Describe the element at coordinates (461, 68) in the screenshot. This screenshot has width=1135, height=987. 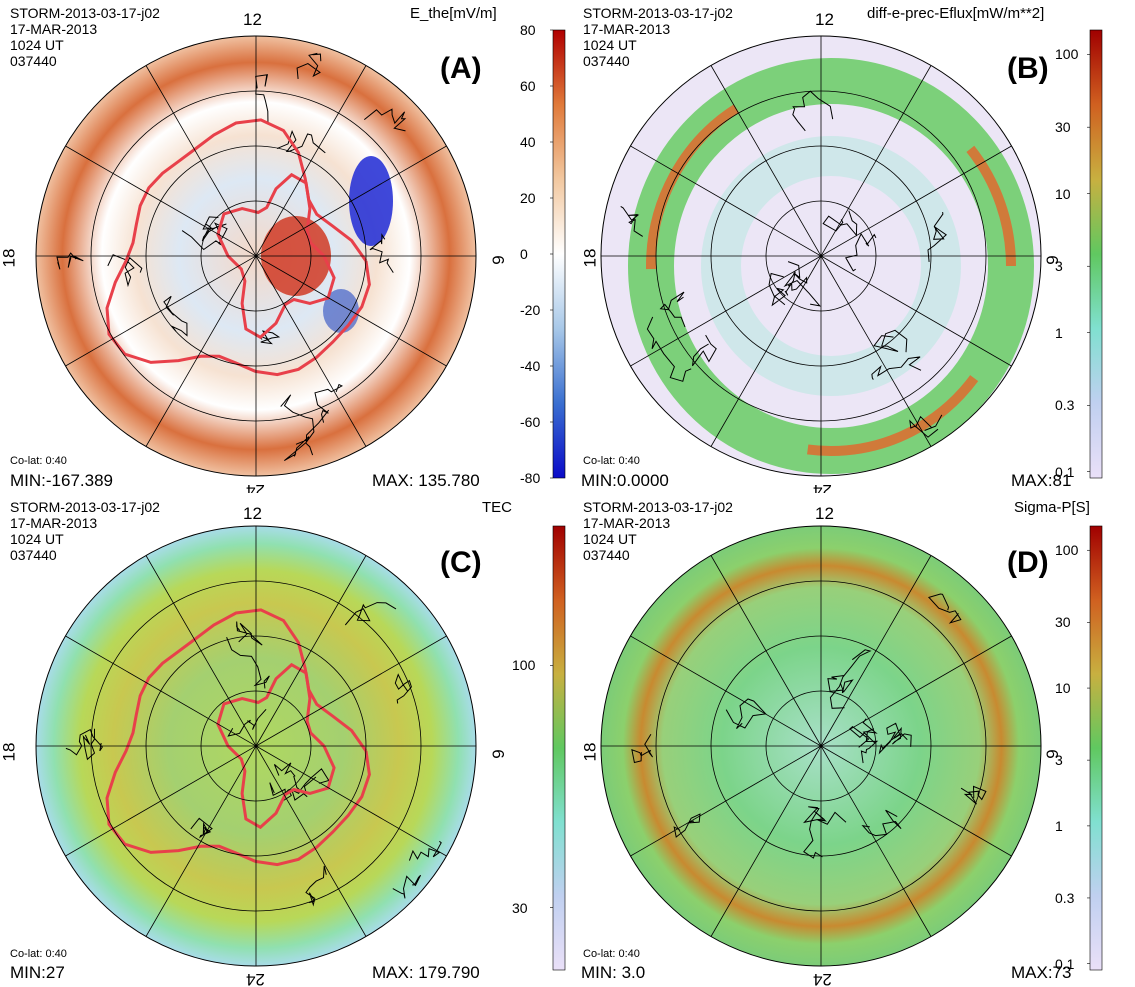
I see `panel-label: (A)` at that location.